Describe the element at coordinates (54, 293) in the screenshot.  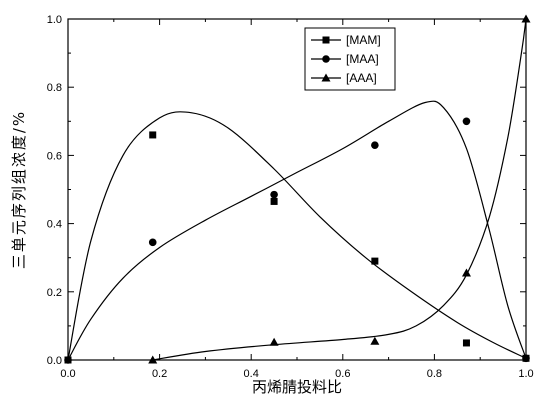
I see `y-tick-label: 0.2` at that location.